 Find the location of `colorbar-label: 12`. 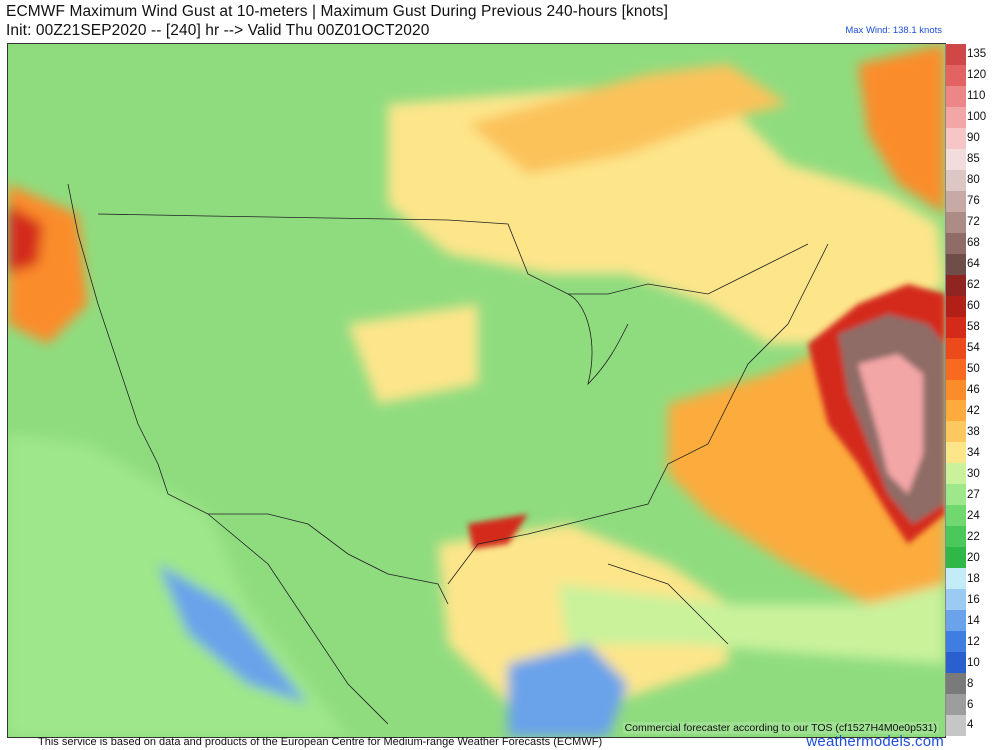

colorbar-label: 12 is located at coordinates (973, 641).